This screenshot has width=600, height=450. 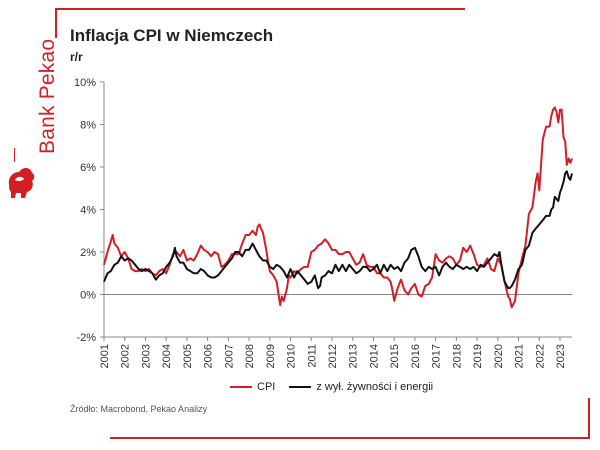 What do you see at coordinates (126, 356) in the screenshot?
I see `x-tick-label: 2002` at bounding box center [126, 356].